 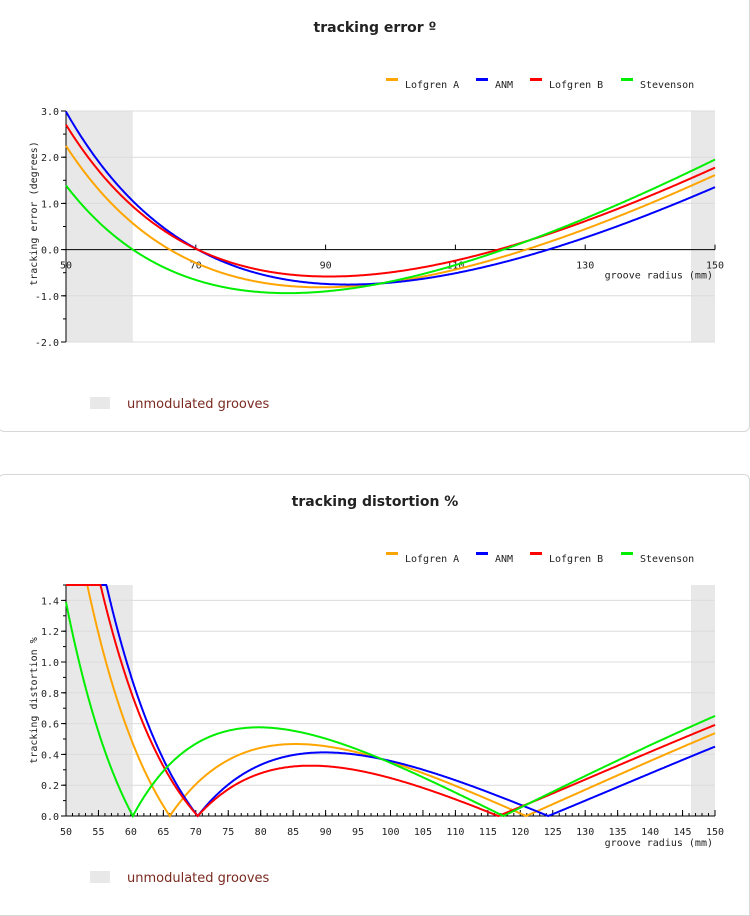 What do you see at coordinates (50, 755) in the screenshot?
I see `y-tick-label: 0.4` at bounding box center [50, 755].